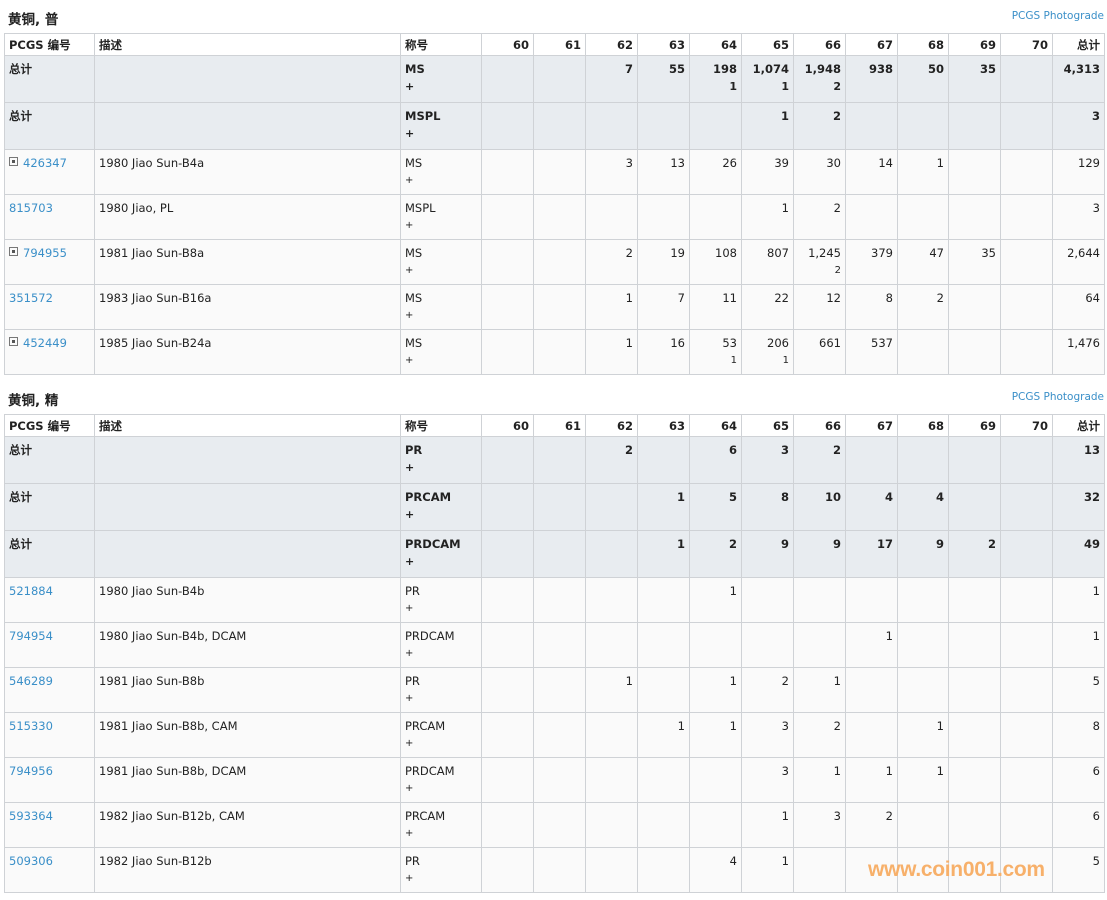 The image size is (1107, 900). What do you see at coordinates (31, 636) in the screenshot?
I see `pcgs-number-link: 794954` at bounding box center [31, 636].